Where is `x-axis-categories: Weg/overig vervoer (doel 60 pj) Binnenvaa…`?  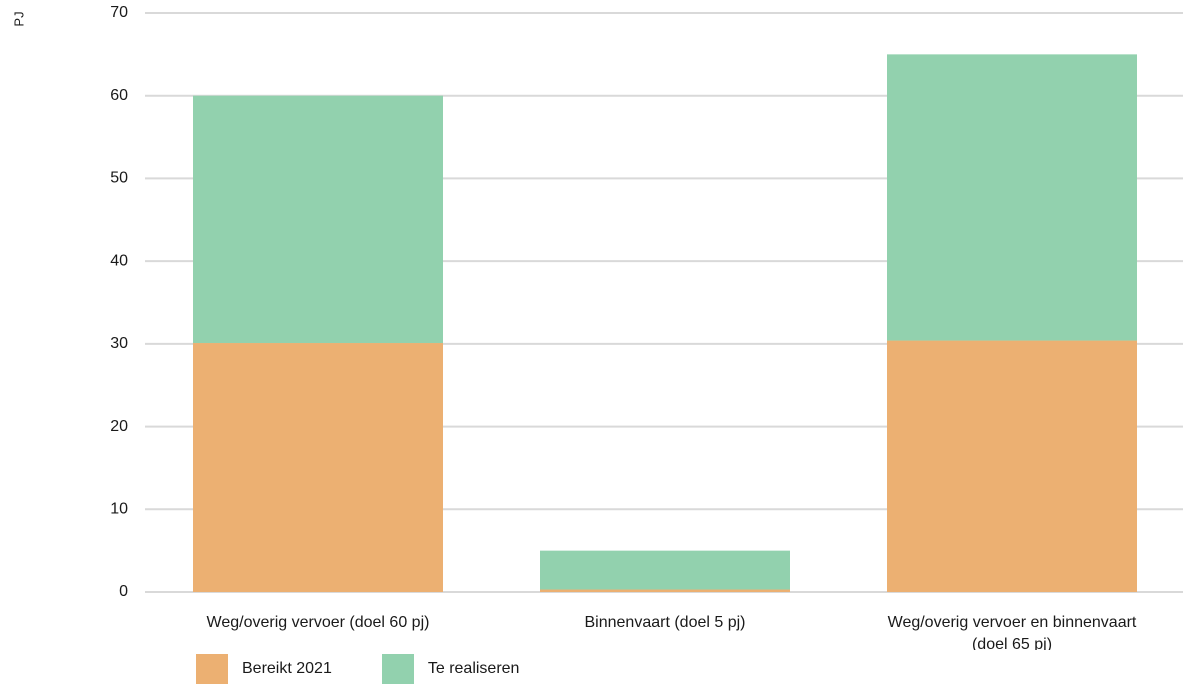 x-axis-categories: Weg/overig vervoer (doel 60 pj) Binnenvaa… is located at coordinates (672, 632).